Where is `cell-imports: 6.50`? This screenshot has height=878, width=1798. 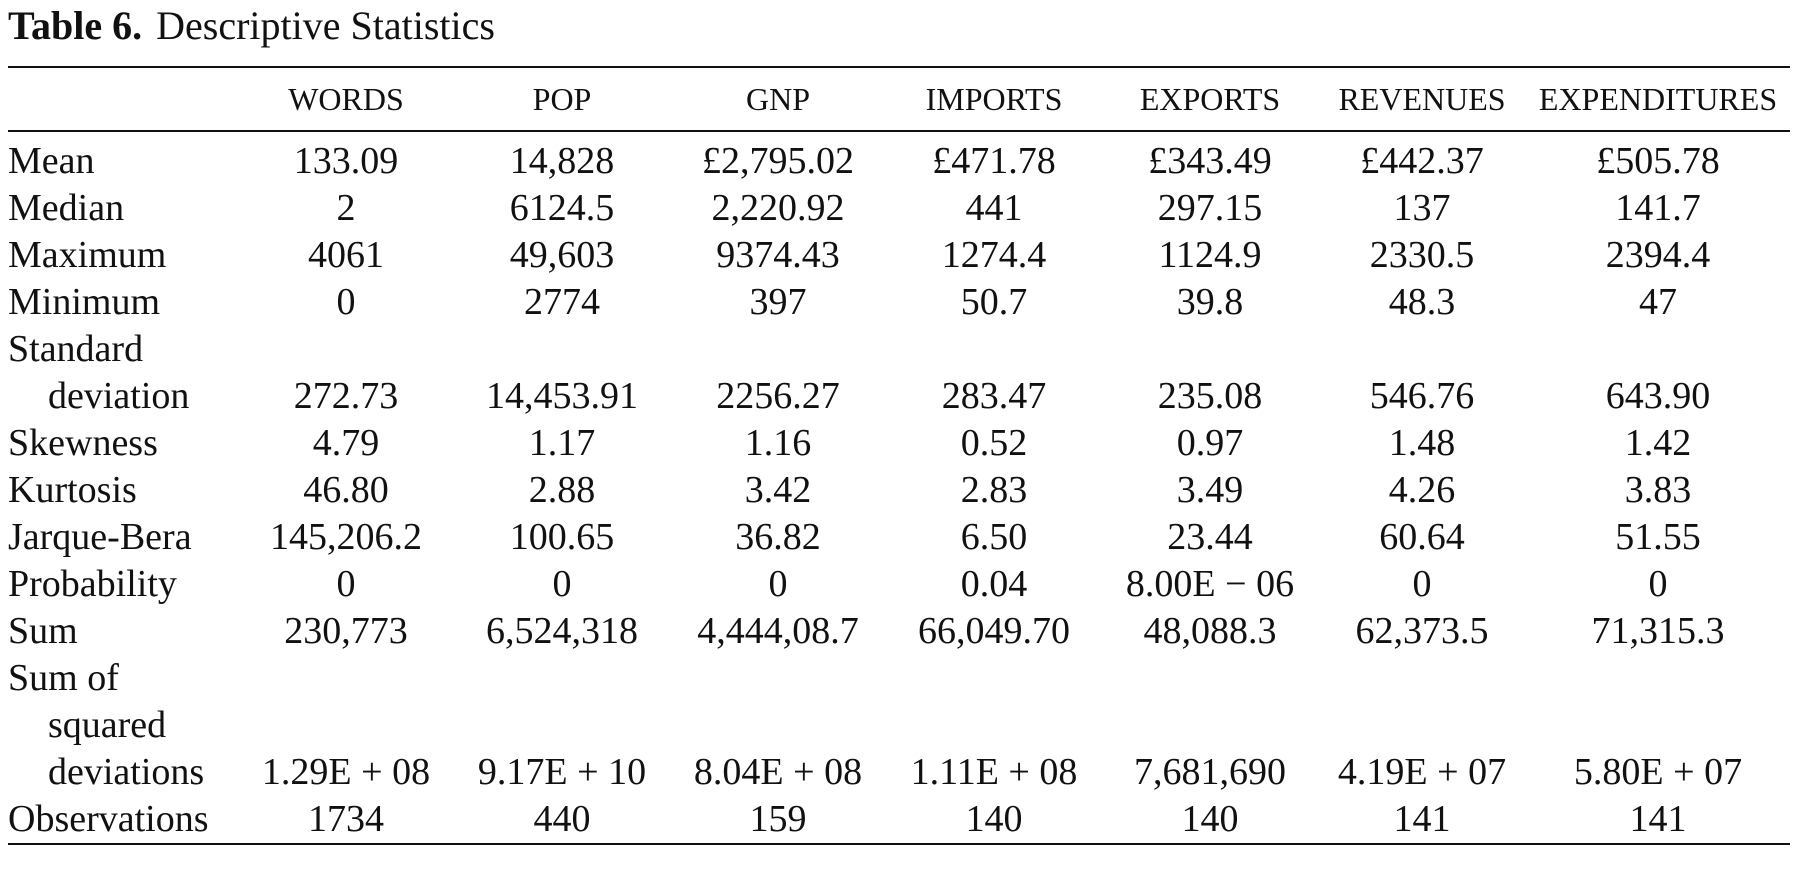
cell-imports: 6.50 is located at coordinates (994, 537).